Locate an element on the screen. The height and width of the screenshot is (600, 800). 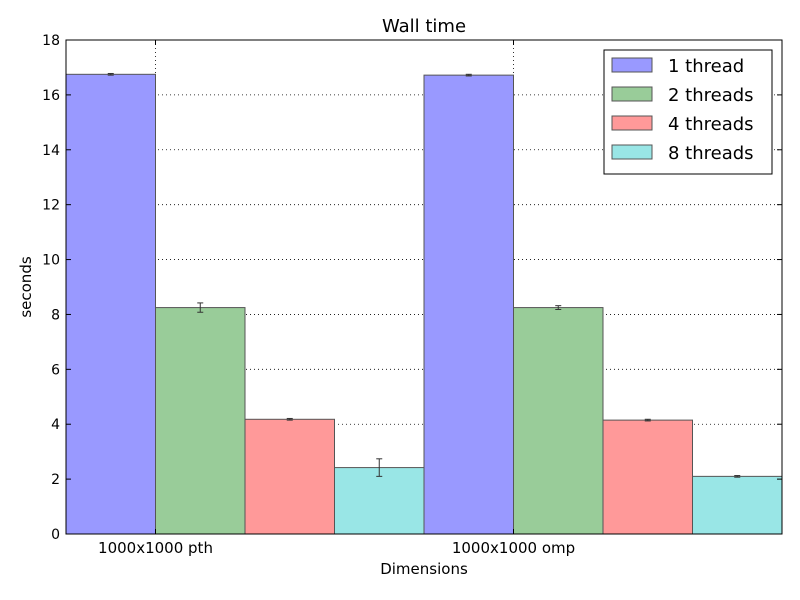
x-tick-label: 1000x1000 pth is located at coordinates (155, 548).